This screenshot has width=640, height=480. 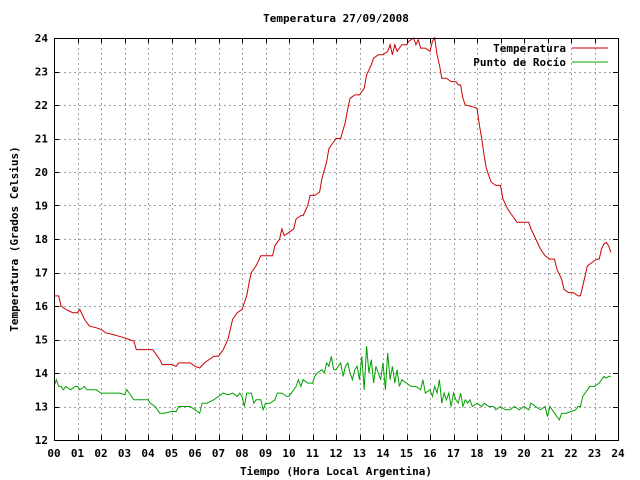 What do you see at coordinates (383, 453) in the screenshot?
I see `x-tick-label: 14` at bounding box center [383, 453].